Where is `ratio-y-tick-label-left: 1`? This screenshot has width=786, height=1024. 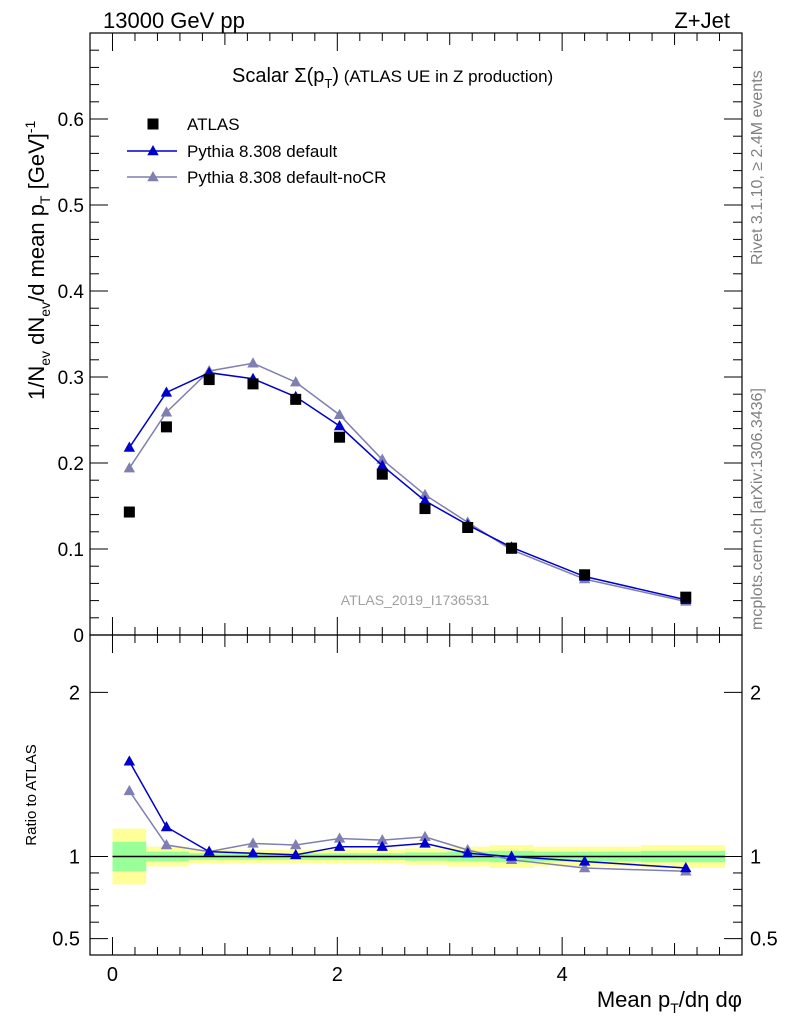 ratio-y-tick-label-left: 1 is located at coordinates (74, 858).